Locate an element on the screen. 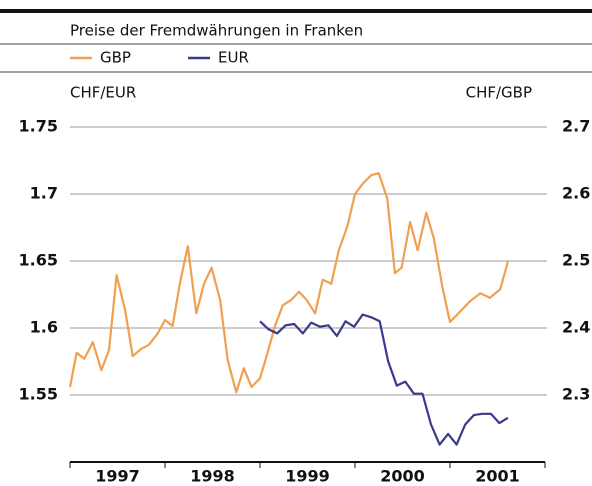 This screenshot has width=592, height=486. y-tick-label: 1.55 is located at coordinates (38, 394).